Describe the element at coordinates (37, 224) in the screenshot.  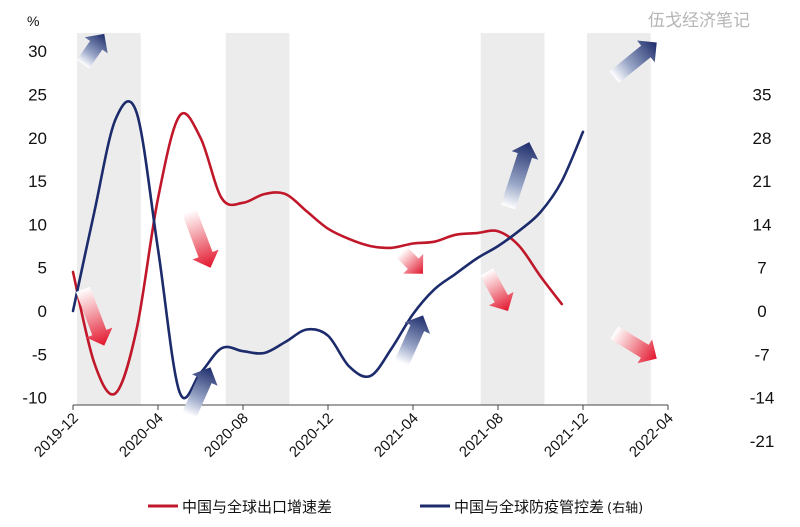
I see `left-tick-label: 10` at that location.